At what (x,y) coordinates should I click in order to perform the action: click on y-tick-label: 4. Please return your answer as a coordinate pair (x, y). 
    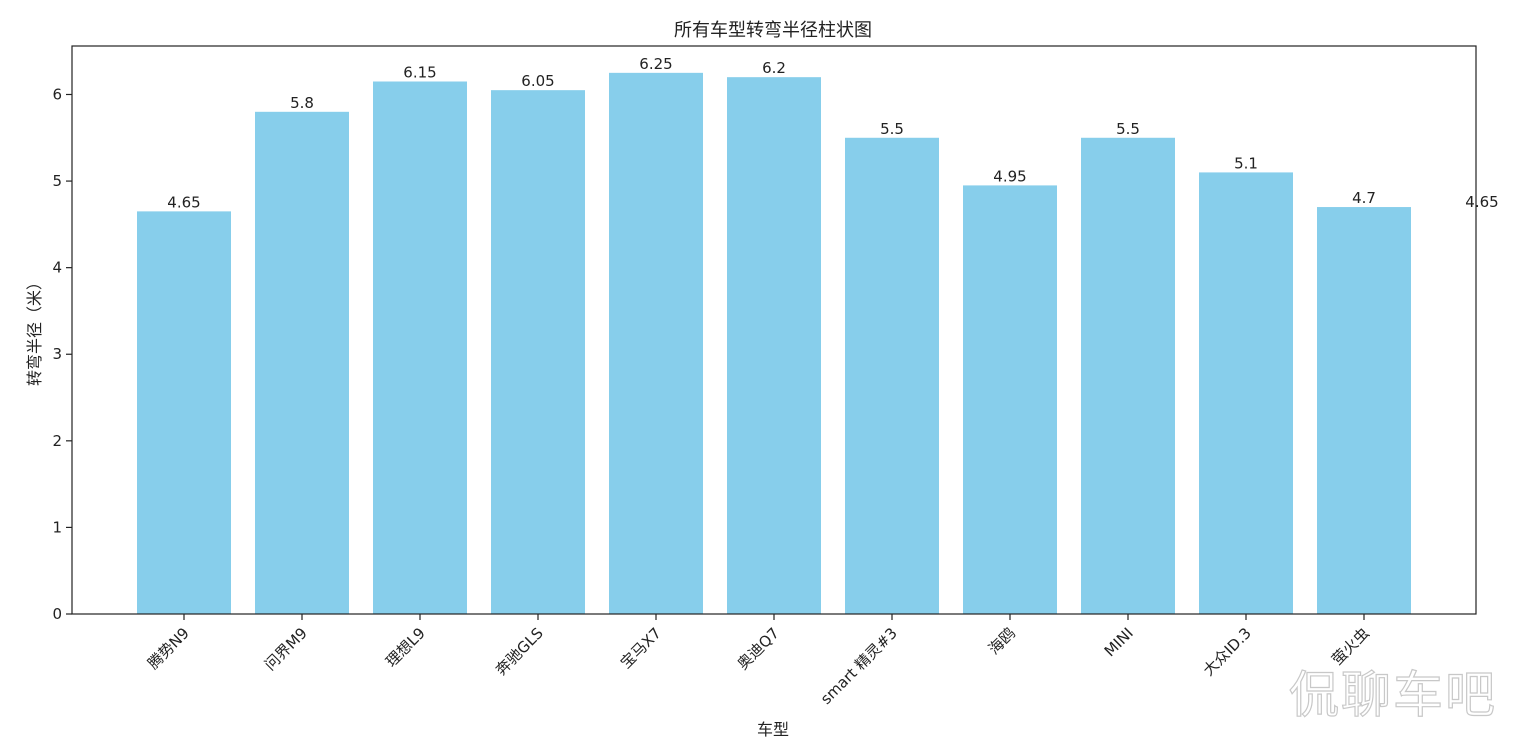
    Looking at the image, I should click on (57, 268).